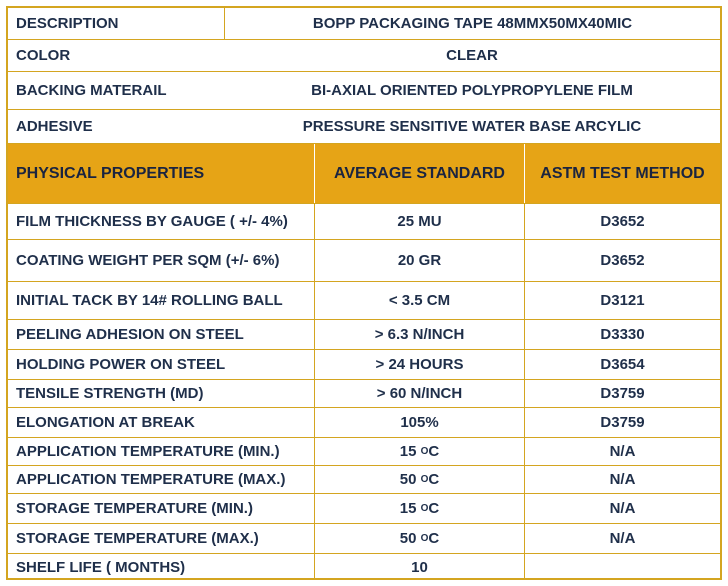 Image resolution: width=728 pixels, height=586 pixels. Describe the element at coordinates (419, 334) in the screenshot. I see `property-value: > 6.3 N/INCH` at that location.